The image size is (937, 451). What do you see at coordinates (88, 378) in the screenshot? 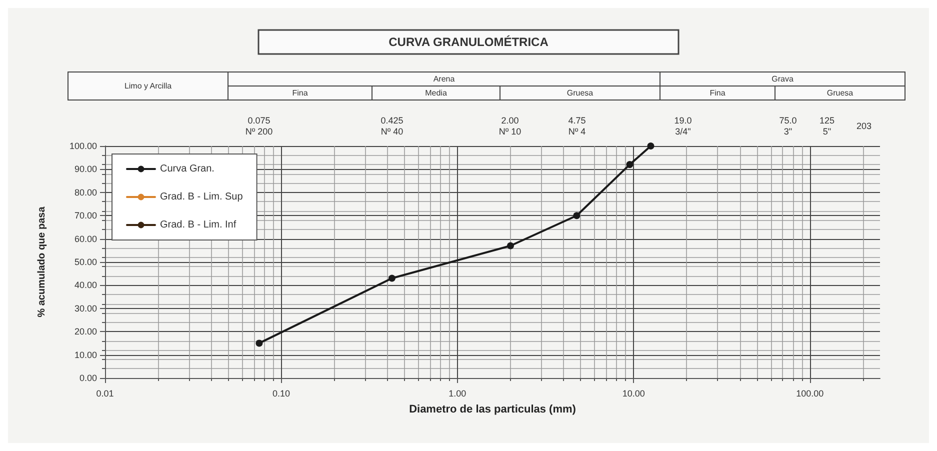
I see `y-tick-label: 0.00` at bounding box center [88, 378].